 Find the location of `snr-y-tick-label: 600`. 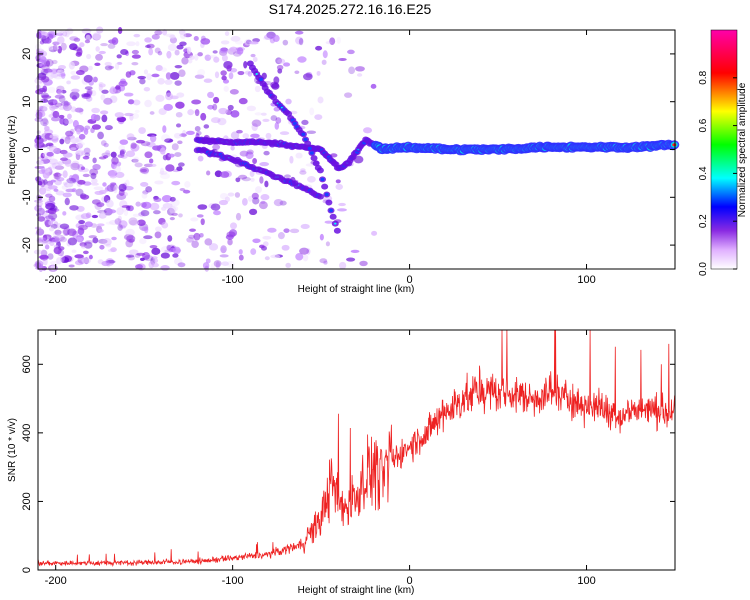

snr-y-tick-label: 600 is located at coordinates (27, 364).